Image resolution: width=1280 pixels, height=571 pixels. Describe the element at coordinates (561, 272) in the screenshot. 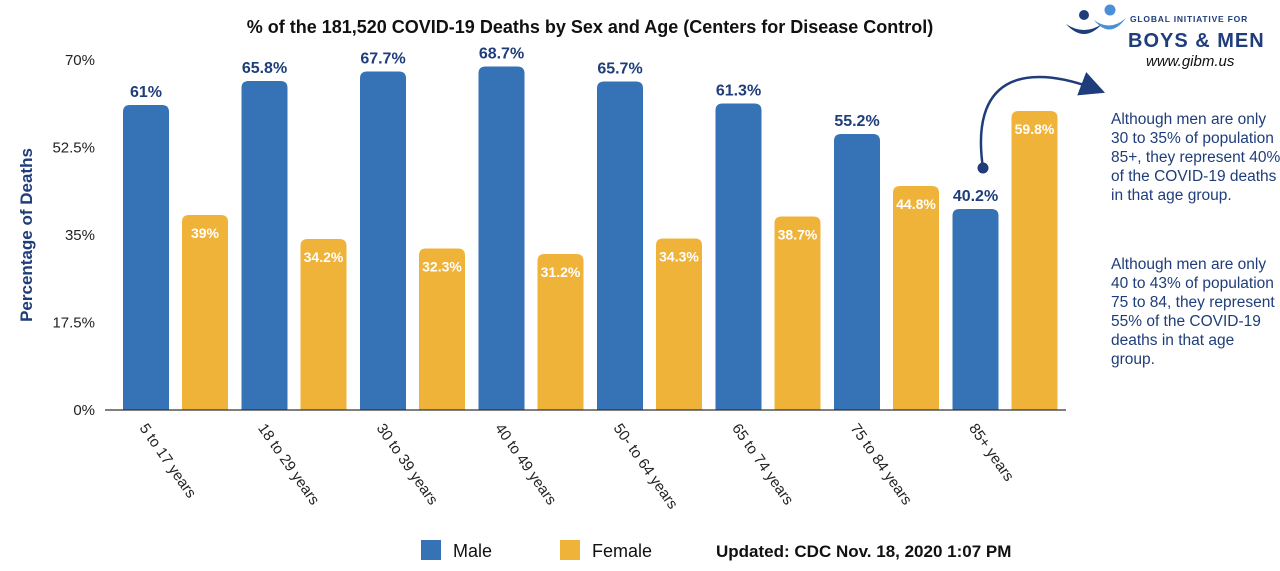

I see `data-label-female: 31.2%` at that location.